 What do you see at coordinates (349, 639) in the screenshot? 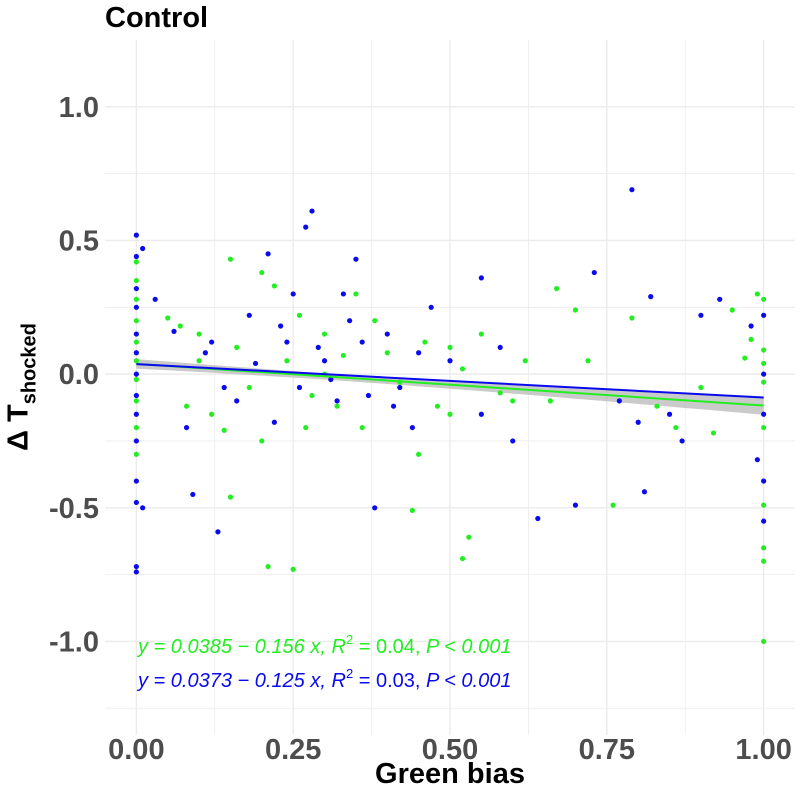
I see `green-r2-sup: 2` at bounding box center [349, 639].